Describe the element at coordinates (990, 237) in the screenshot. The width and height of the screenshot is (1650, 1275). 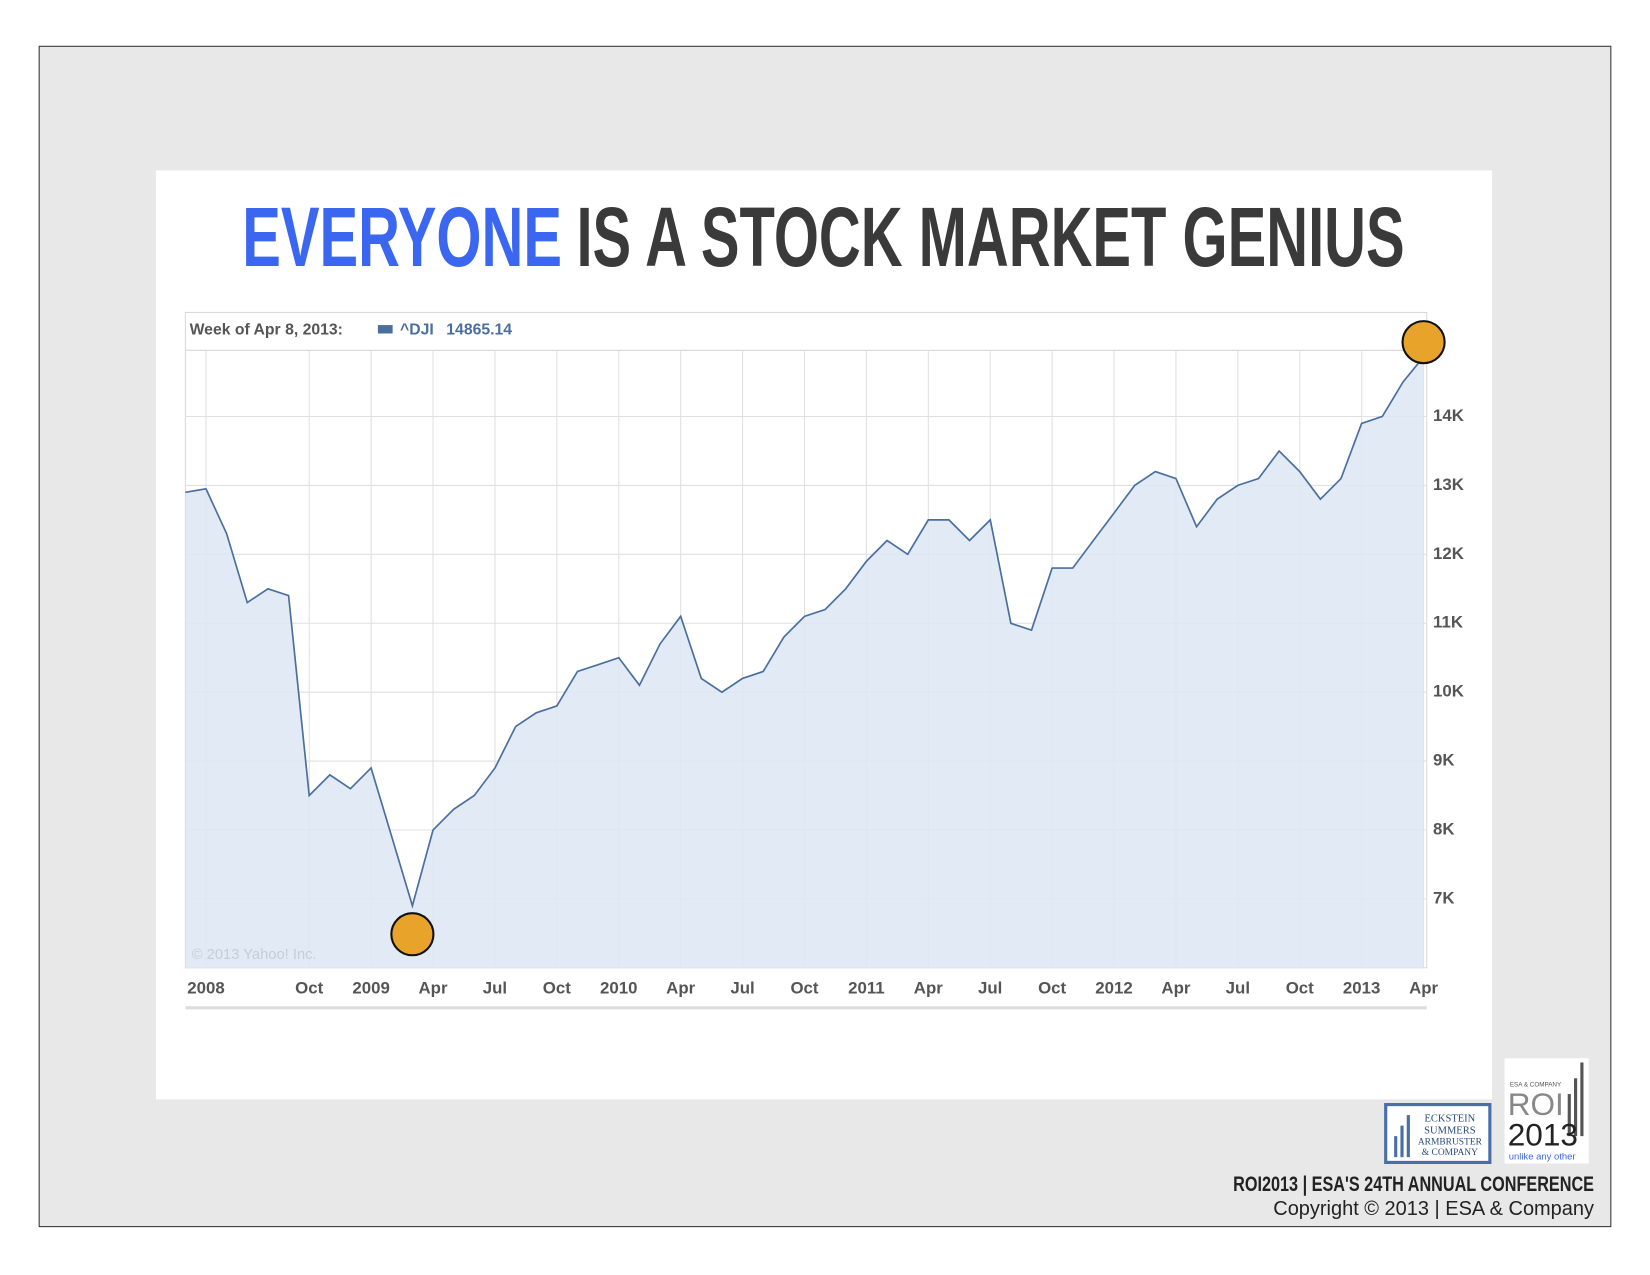
I see `title: IS A STOCK MARKET GENIUS` at that location.